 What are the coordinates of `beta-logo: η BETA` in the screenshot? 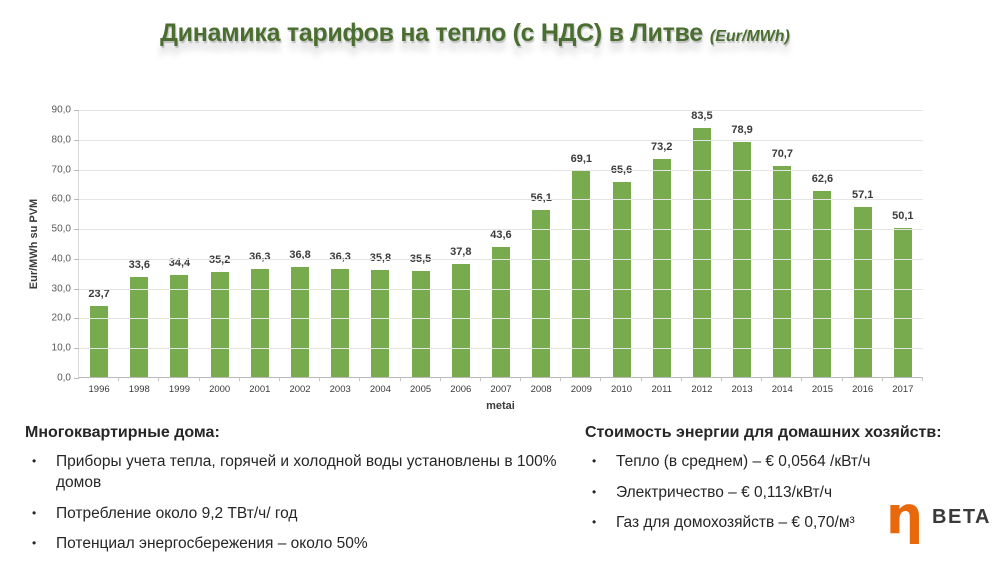 It's located at (938, 516).